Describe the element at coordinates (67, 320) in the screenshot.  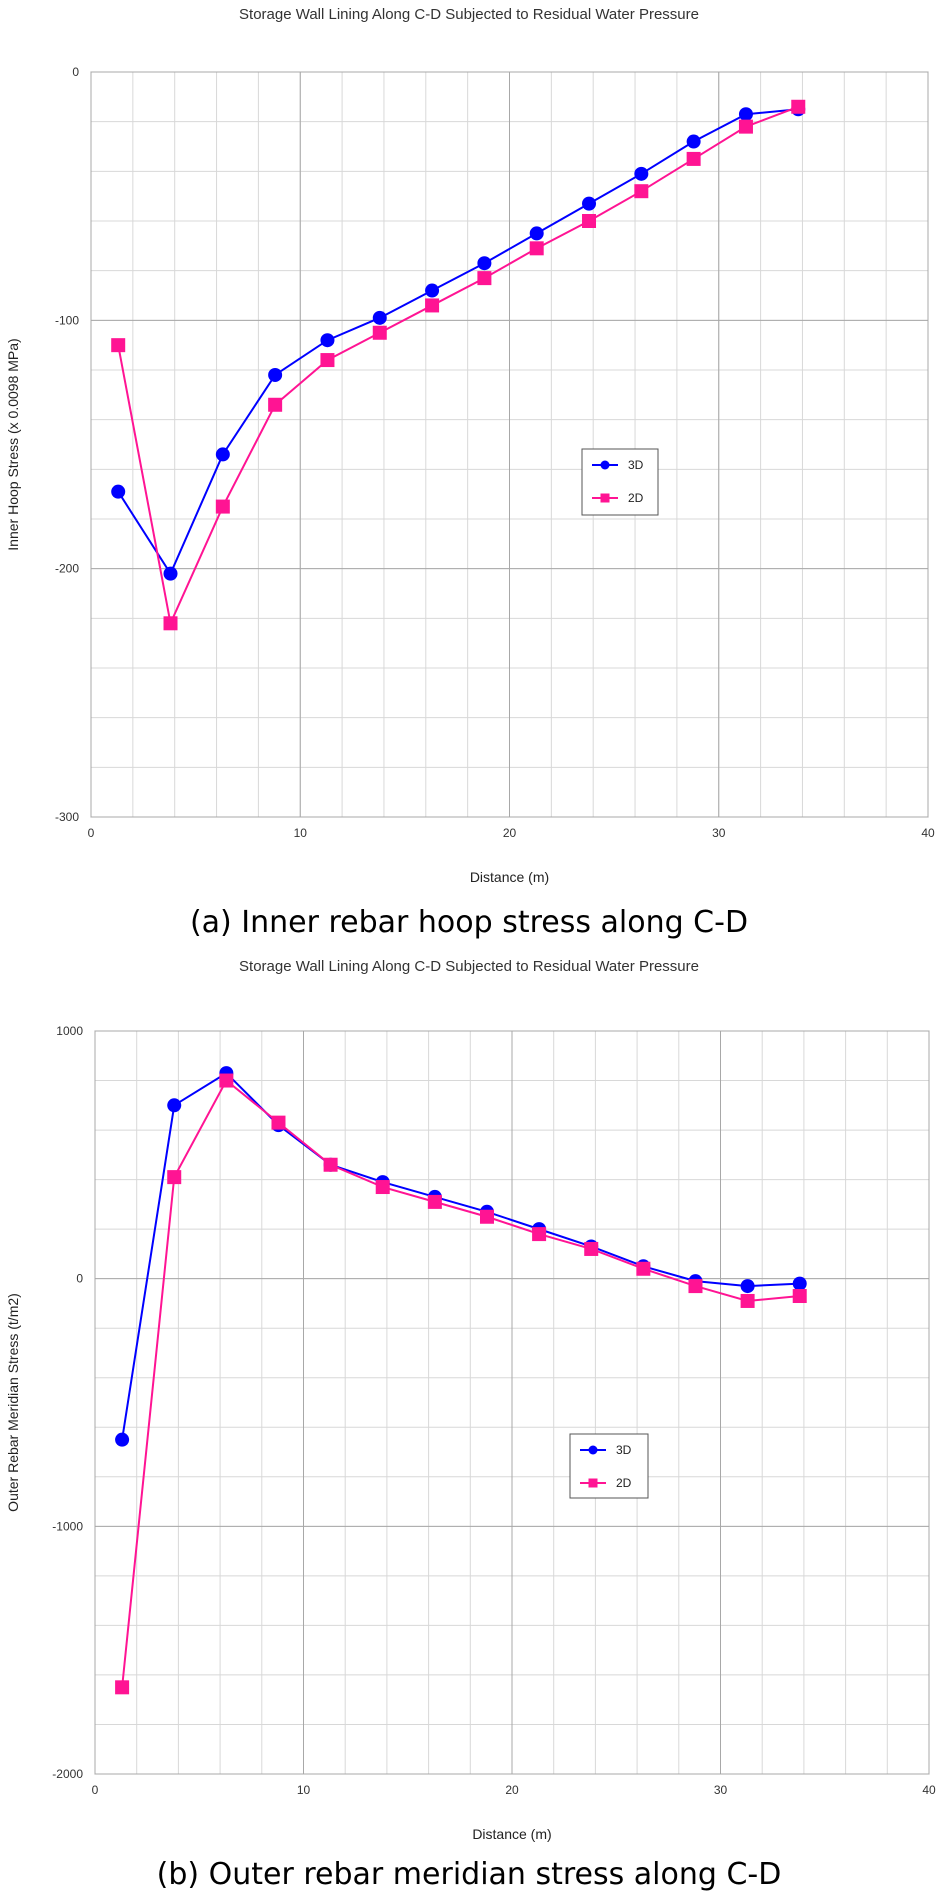
I see `y-tick-label: -100` at that location.